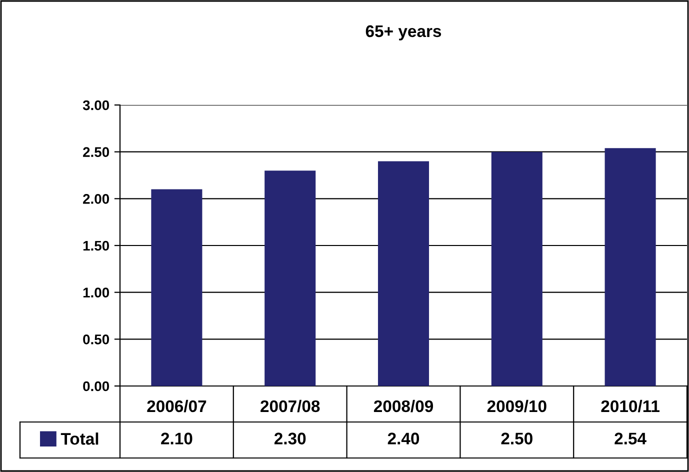 Image resolution: width=689 pixels, height=472 pixels. I want to click on data-label: 2.50, so click(516, 438).